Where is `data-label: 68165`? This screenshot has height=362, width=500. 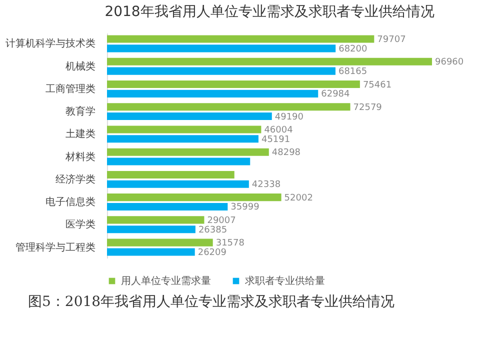 data-label: 68165 is located at coordinates (353, 72).